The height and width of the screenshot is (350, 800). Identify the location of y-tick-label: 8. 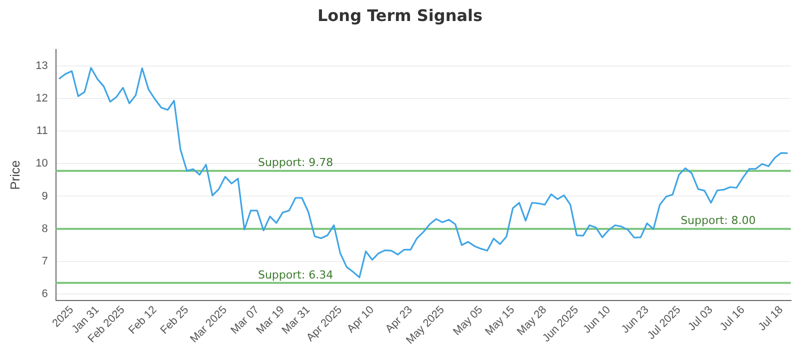
(45, 228).